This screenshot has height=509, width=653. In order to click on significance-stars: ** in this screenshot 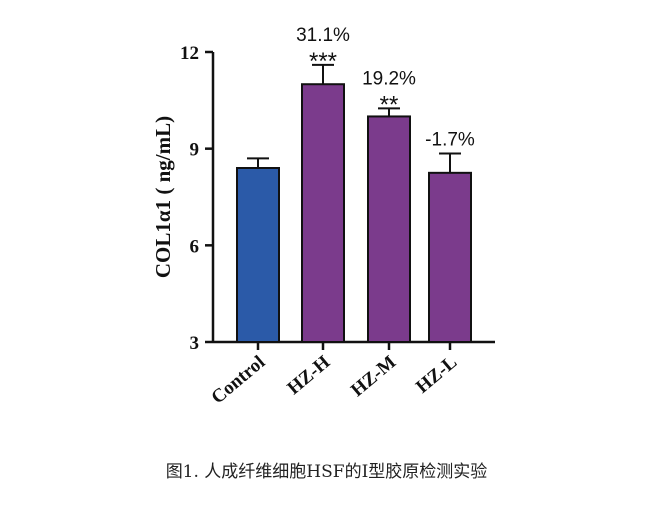, I will do `click(389, 104)`.